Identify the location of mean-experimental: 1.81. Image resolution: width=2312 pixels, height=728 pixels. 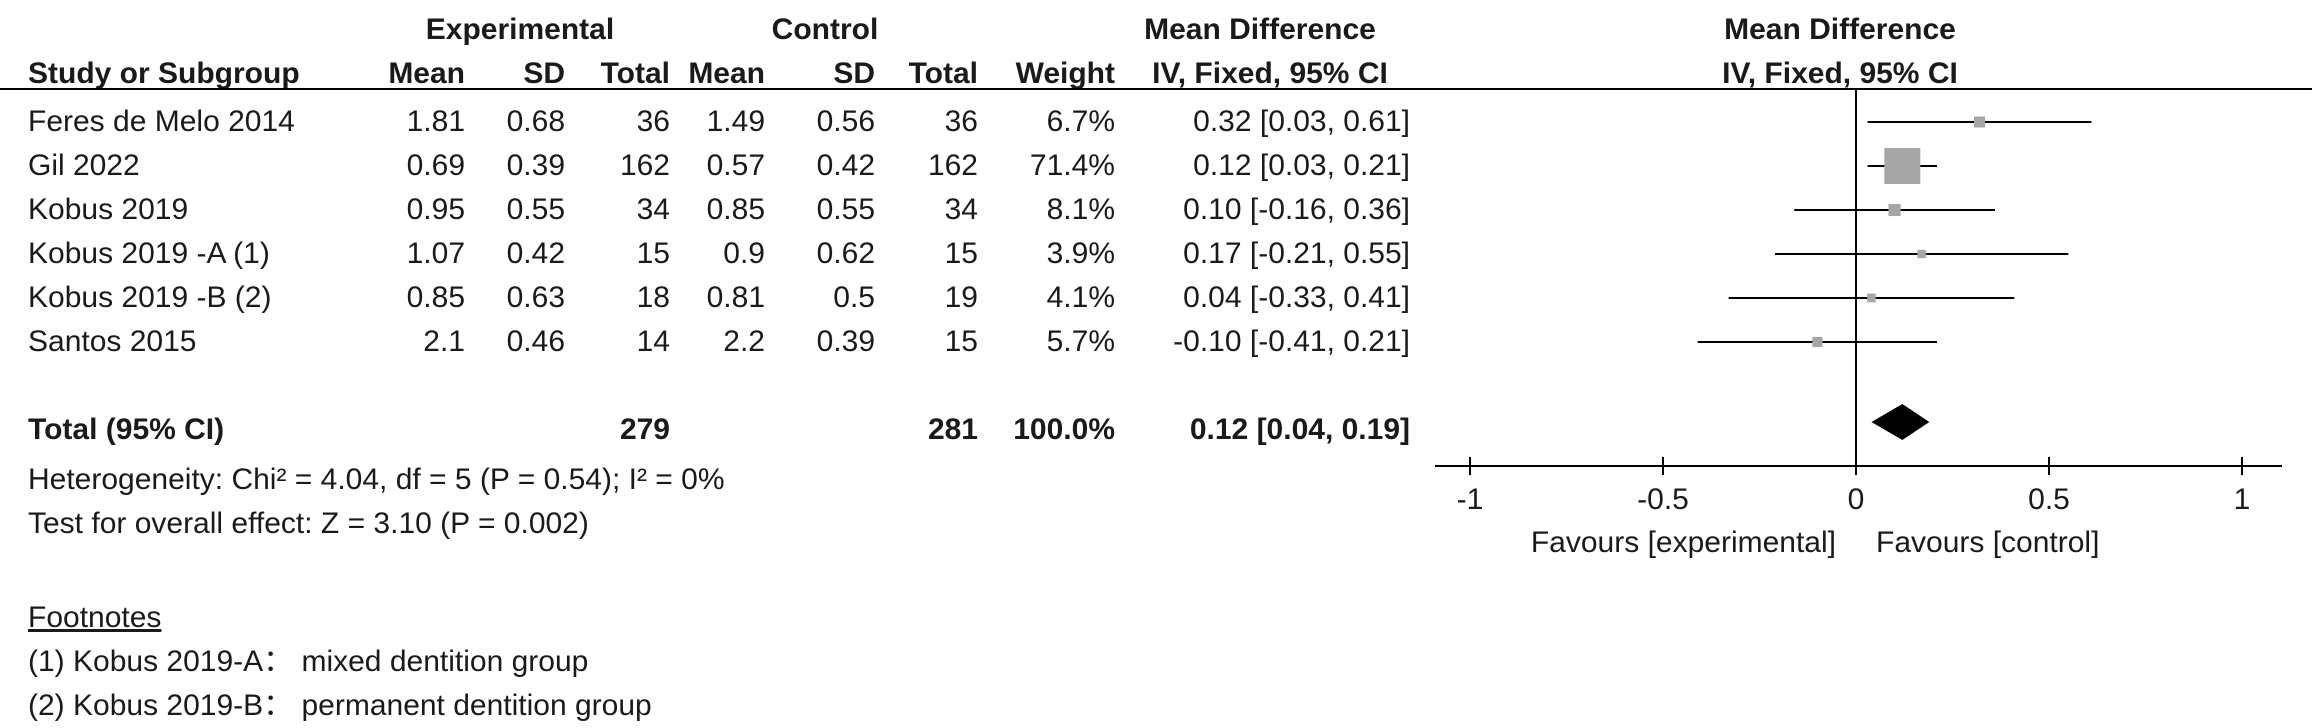
(435, 121).